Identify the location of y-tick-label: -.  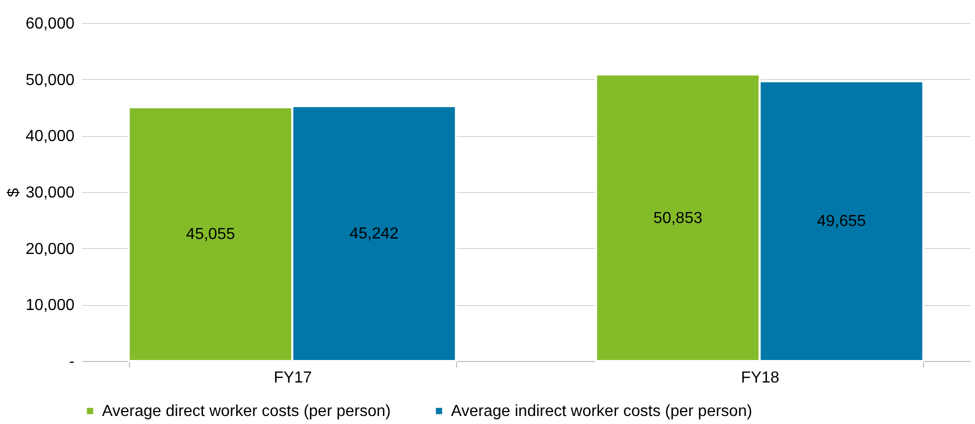
(71, 362).